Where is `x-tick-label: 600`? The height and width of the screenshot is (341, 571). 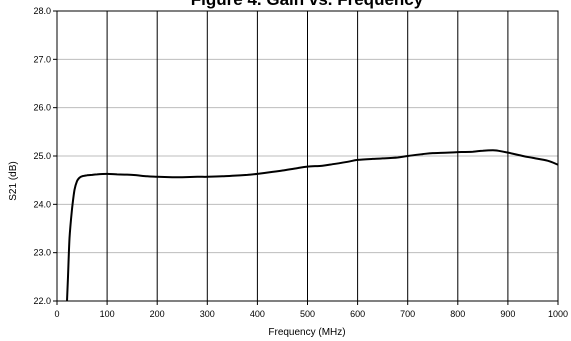 x-tick-label: 600 is located at coordinates (357, 314).